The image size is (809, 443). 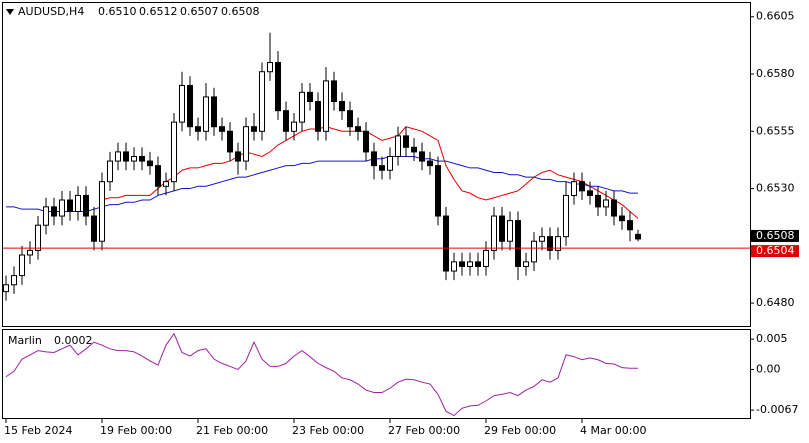 What do you see at coordinates (775, 302) in the screenshot?
I see `y-tick-label: 0.6480` at bounding box center [775, 302].